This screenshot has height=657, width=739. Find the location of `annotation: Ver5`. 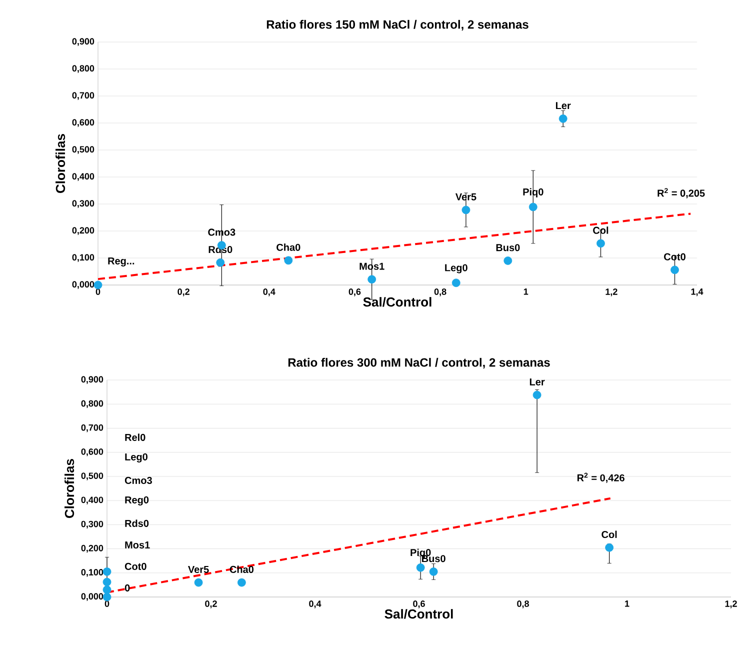

annotation: Ver5 is located at coordinates (198, 569).